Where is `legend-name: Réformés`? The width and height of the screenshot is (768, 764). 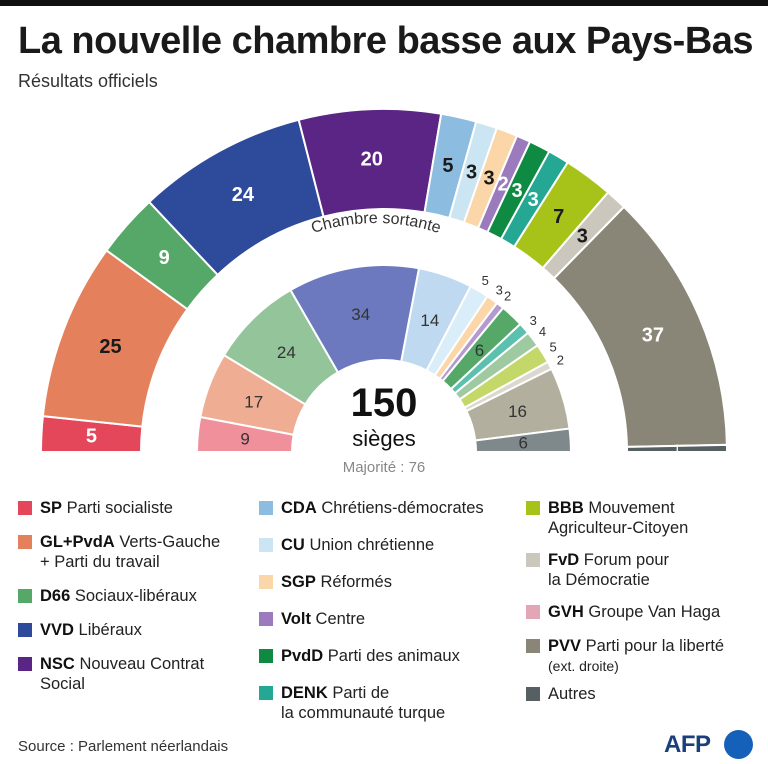 legend-name: Réformés is located at coordinates (356, 582).